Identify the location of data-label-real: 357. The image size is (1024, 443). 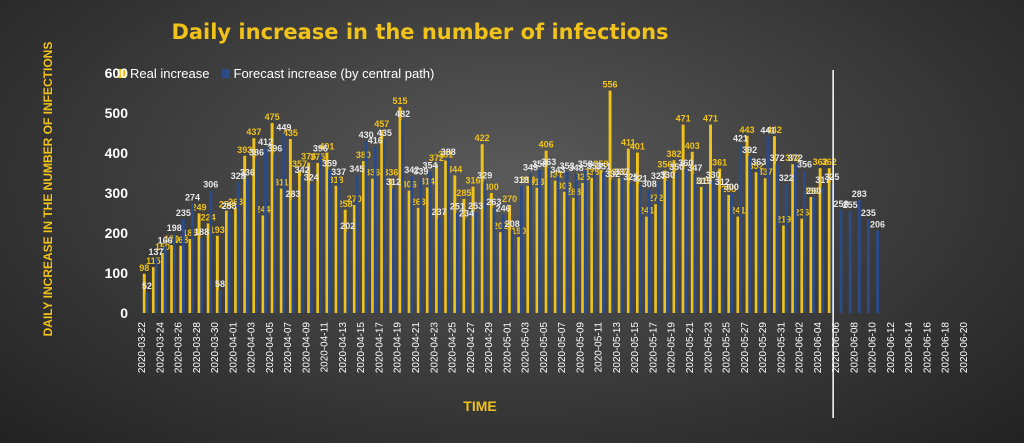
(299, 164).